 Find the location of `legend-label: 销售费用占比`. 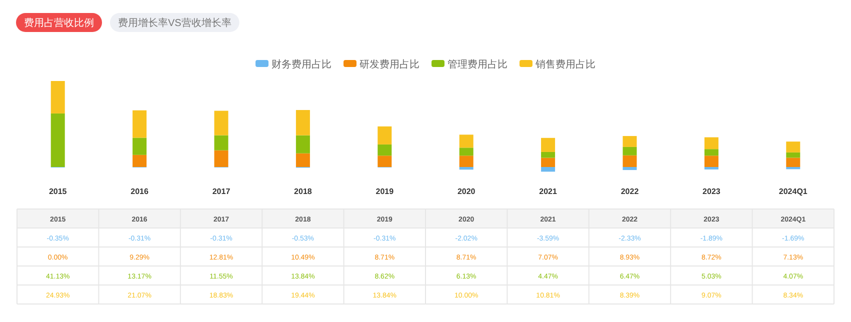

legend-label: 销售费用占比 is located at coordinates (565, 64).